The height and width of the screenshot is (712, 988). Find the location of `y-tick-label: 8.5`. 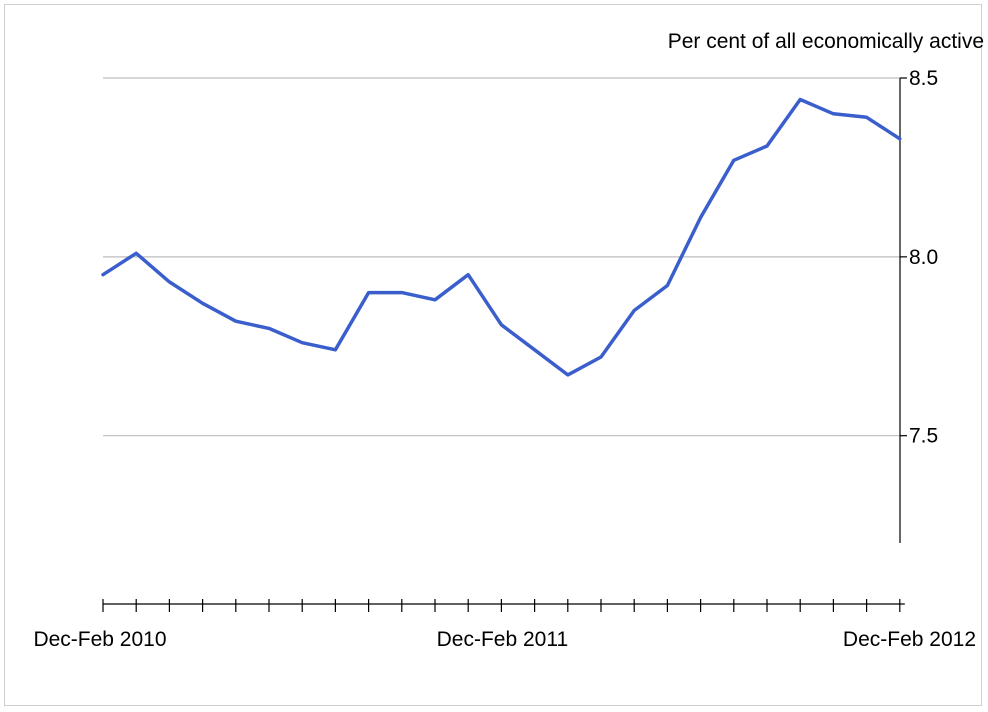

y-tick-label: 8.5 is located at coordinates (923, 78).